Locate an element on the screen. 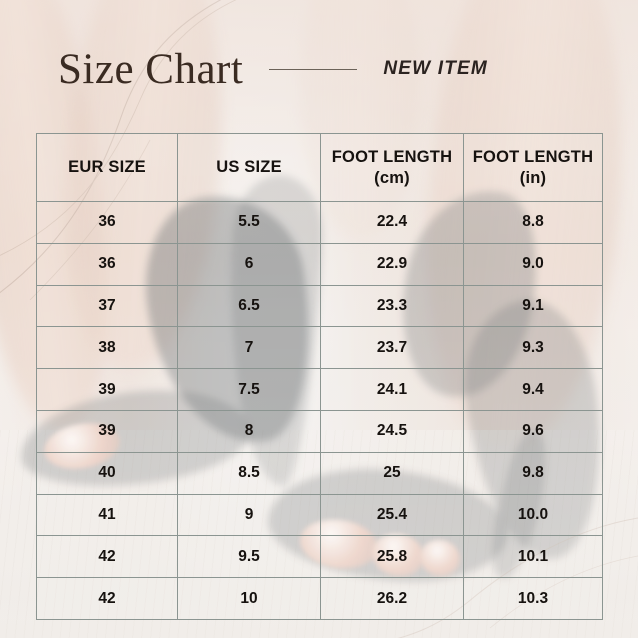  column-header-foot-length-in: FOOT LENGTH (in) is located at coordinates (533, 167).